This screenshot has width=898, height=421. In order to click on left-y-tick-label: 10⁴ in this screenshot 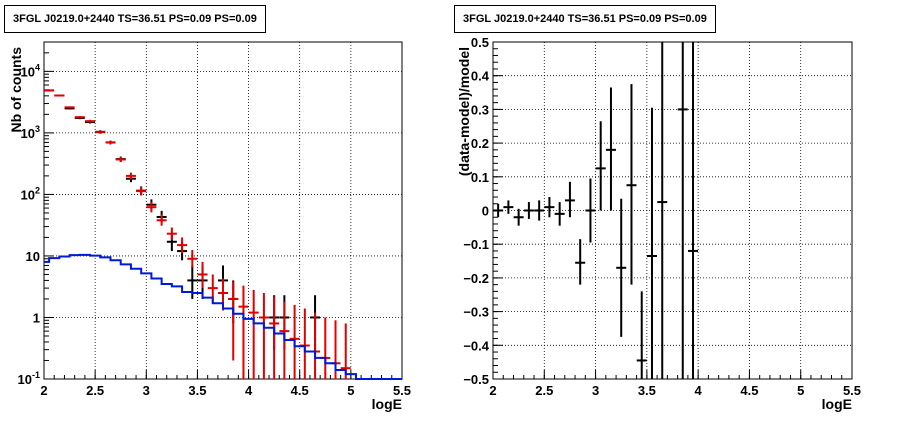, I will do `click(30, 70)`.